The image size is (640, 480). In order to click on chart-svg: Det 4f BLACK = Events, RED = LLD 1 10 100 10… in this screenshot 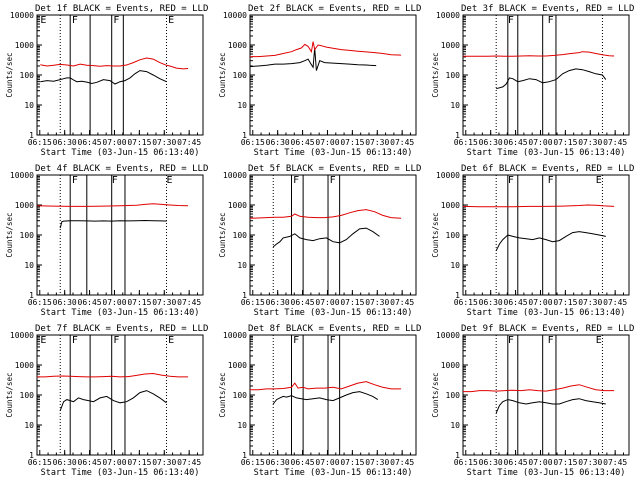, I will do `click(106, 241)`.